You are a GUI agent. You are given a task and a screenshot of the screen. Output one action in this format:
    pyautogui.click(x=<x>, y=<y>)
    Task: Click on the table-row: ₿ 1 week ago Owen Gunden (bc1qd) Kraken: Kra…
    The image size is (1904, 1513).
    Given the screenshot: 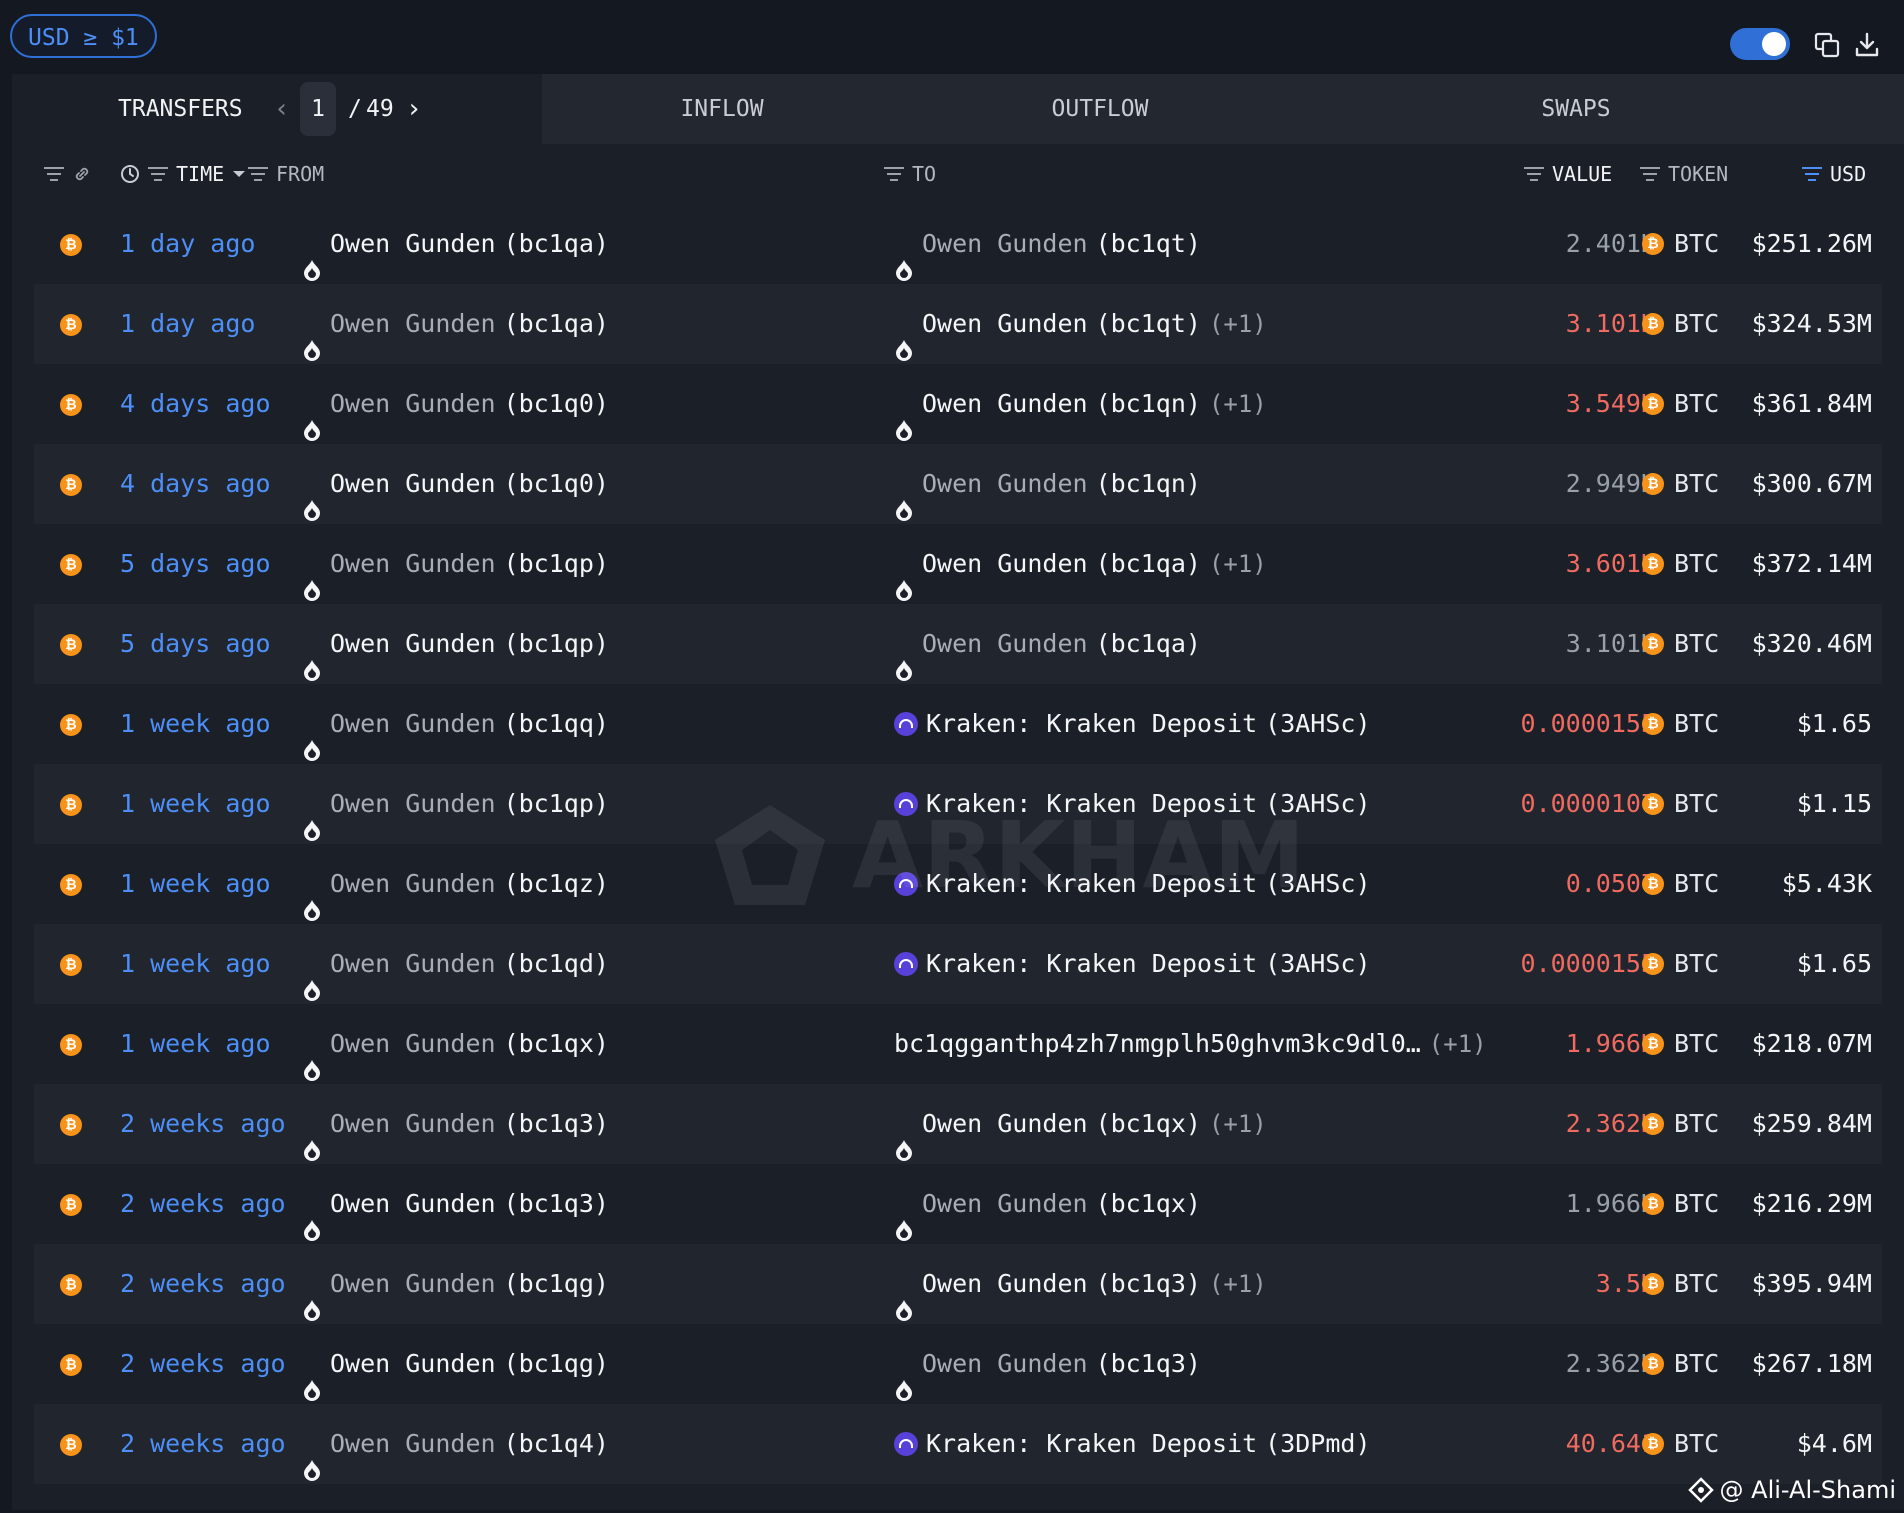 What is the action you would take?
    pyautogui.click(x=958, y=964)
    